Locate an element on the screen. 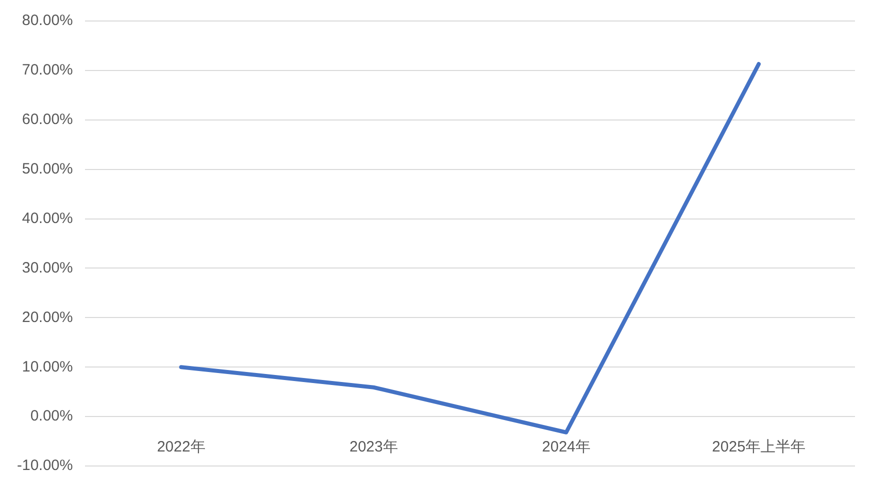  y-tick-label: -10.00% is located at coordinates (44, 465).